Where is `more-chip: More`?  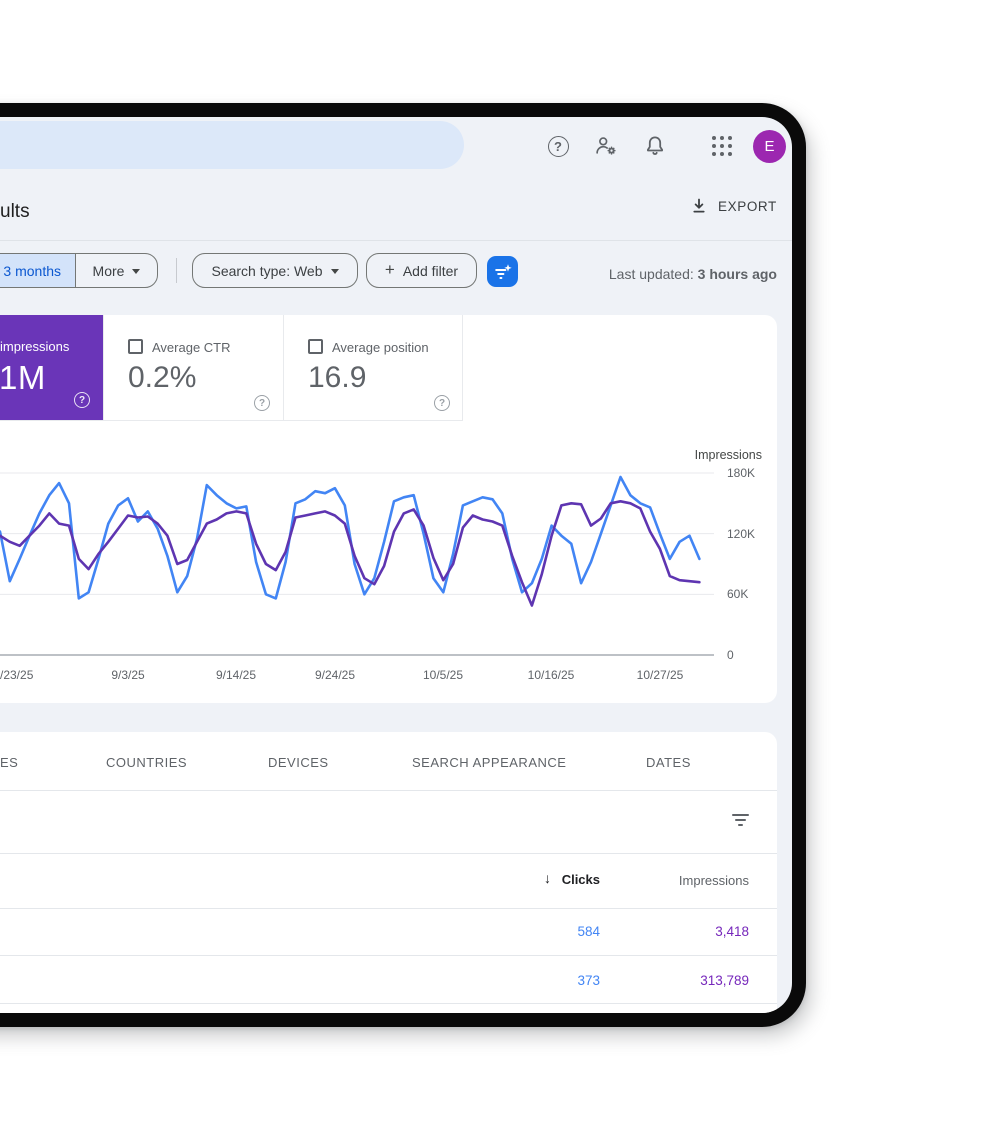
more-chip: More is located at coordinates (116, 270).